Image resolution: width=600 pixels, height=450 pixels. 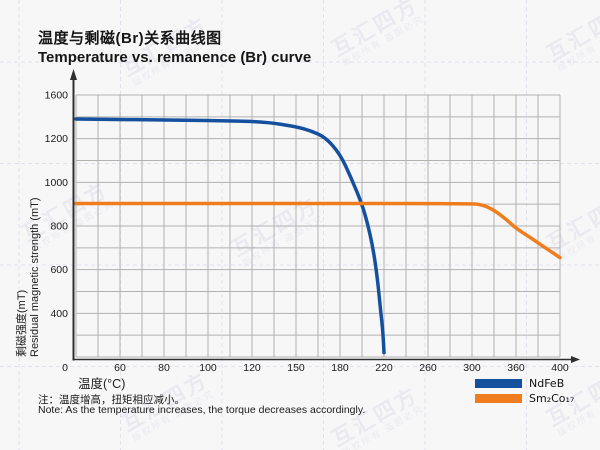 I want to click on note-zh: 注：温度增高，扭矩相应减小。, so click(x=111, y=400).